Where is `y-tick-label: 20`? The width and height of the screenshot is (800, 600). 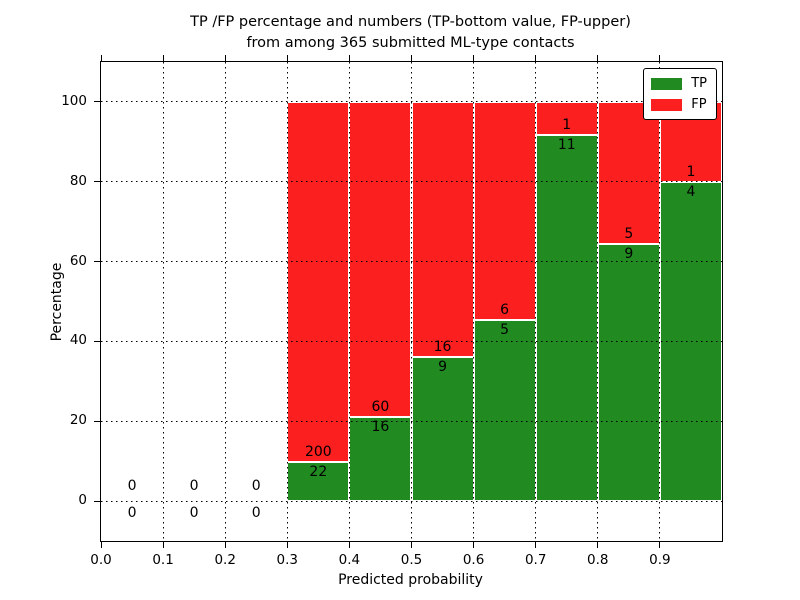 y-tick-label: 20 is located at coordinates (78, 420).